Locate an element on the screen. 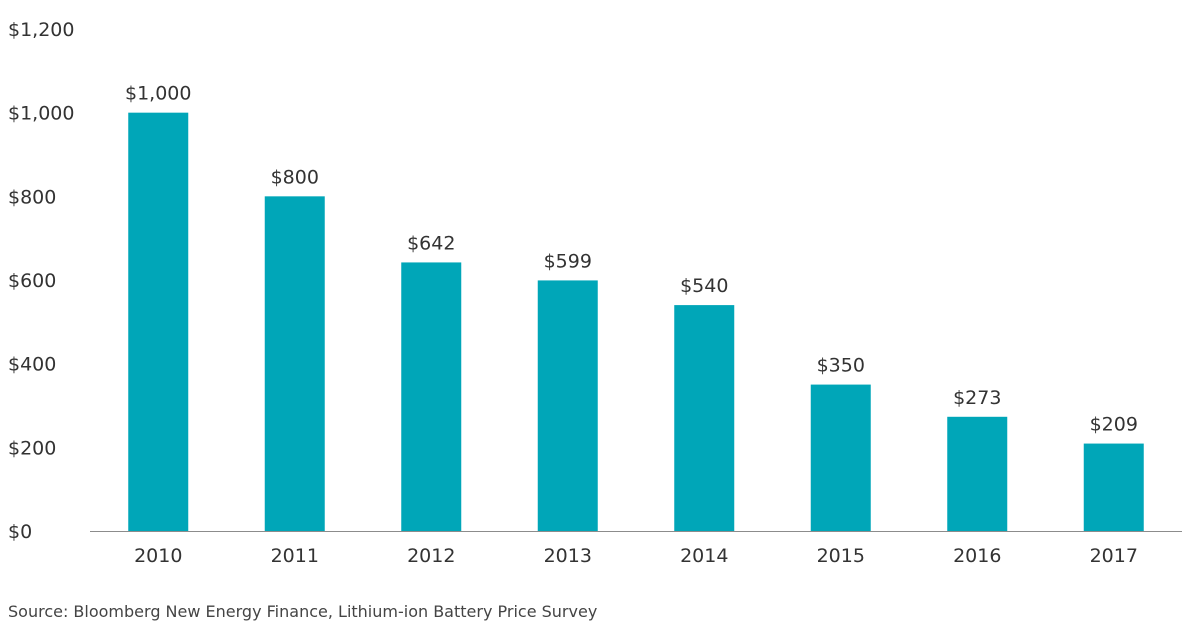  y-axis-ticks: $0 $200 $400 $600 $800 $1,000 $1,200 is located at coordinates (41, 281).